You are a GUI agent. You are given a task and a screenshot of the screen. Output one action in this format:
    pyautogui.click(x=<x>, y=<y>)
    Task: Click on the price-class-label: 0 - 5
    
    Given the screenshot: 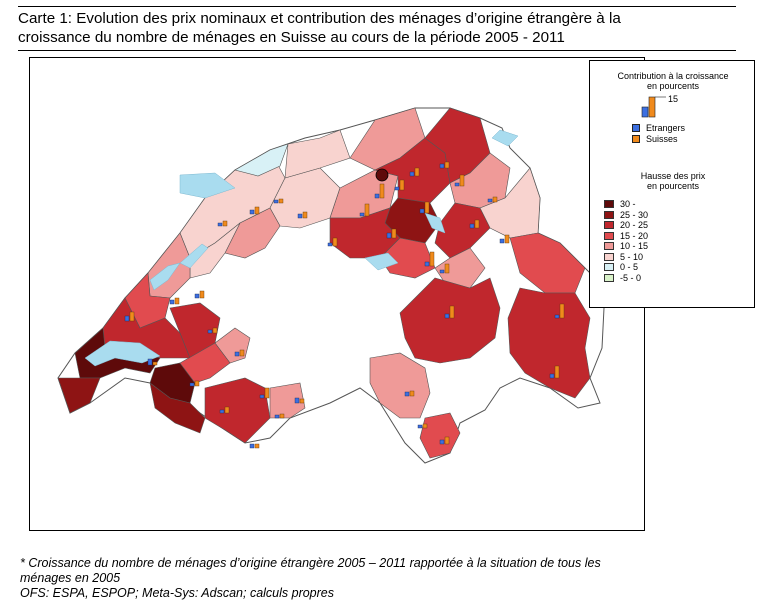 What is the action you would take?
    pyautogui.click(x=629, y=267)
    